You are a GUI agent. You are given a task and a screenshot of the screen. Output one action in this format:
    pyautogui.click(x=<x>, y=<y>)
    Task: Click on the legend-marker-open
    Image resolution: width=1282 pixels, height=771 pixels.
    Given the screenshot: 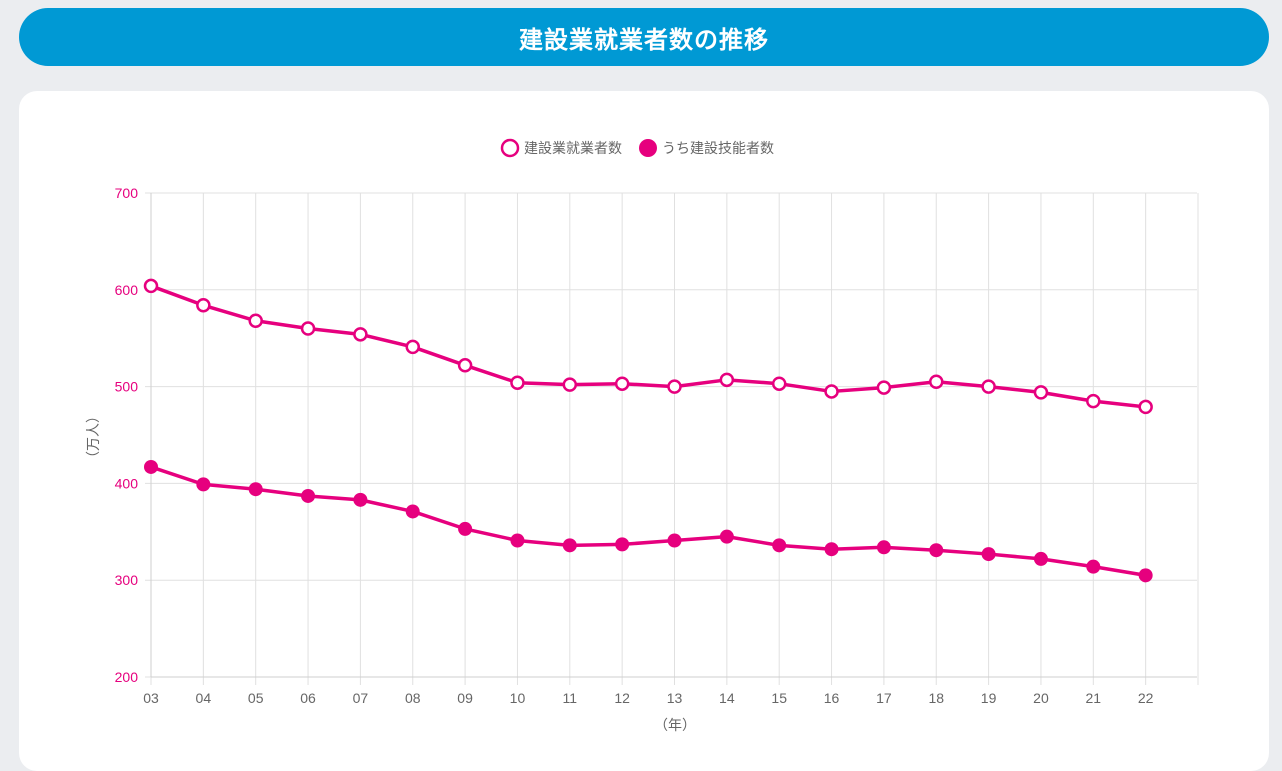 What is the action you would take?
    pyautogui.click(x=510, y=148)
    